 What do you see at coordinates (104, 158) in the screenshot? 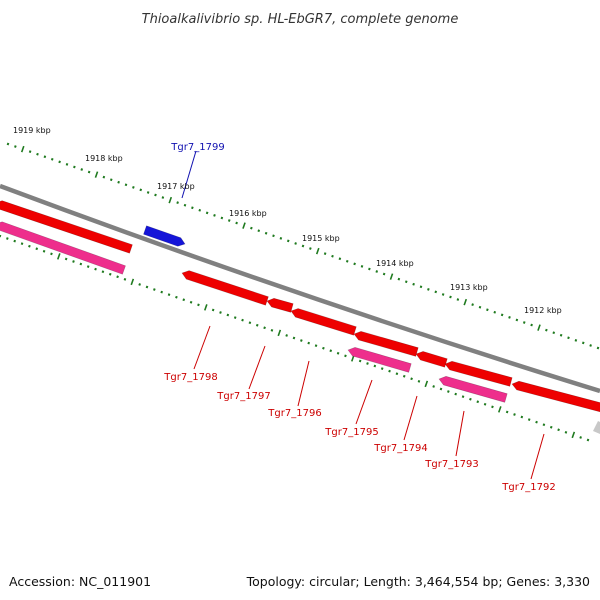
I see `scale-label: 1918 kbp` at bounding box center [104, 158].